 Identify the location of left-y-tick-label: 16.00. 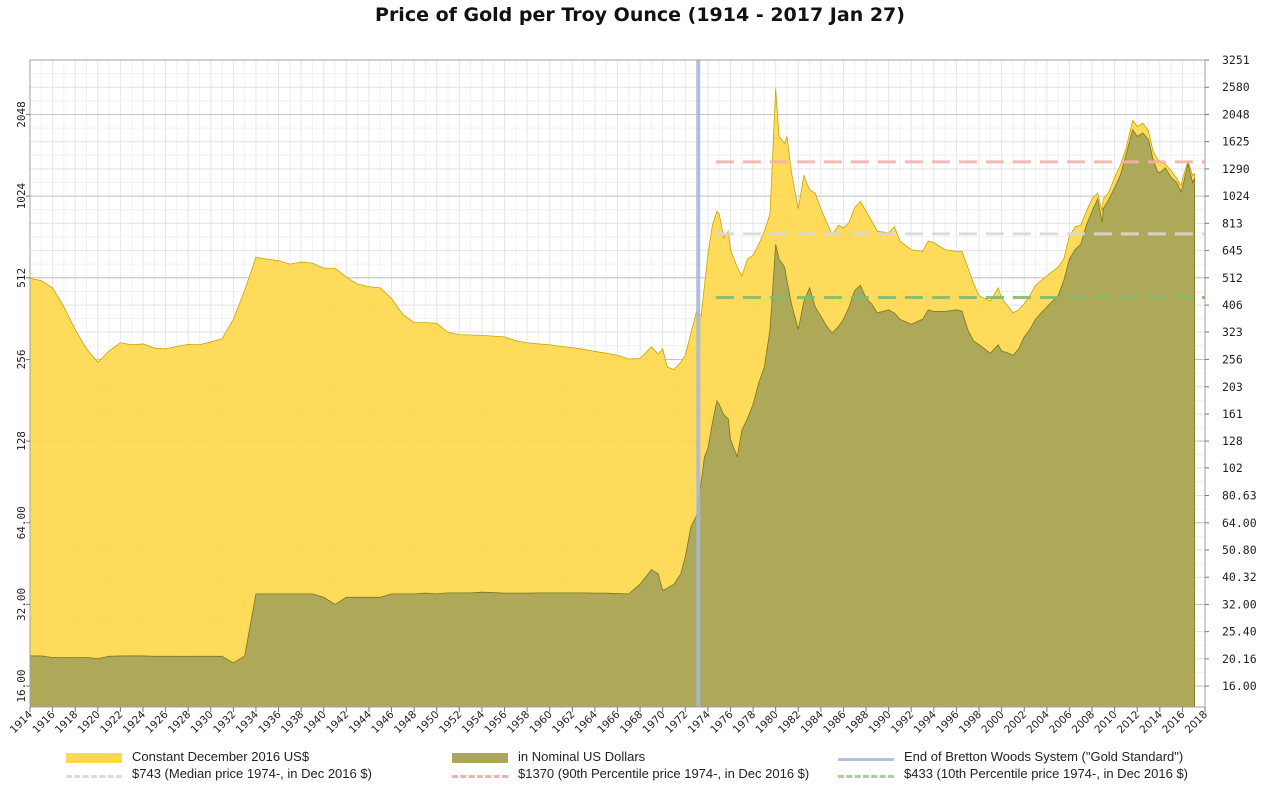
(21, 686).